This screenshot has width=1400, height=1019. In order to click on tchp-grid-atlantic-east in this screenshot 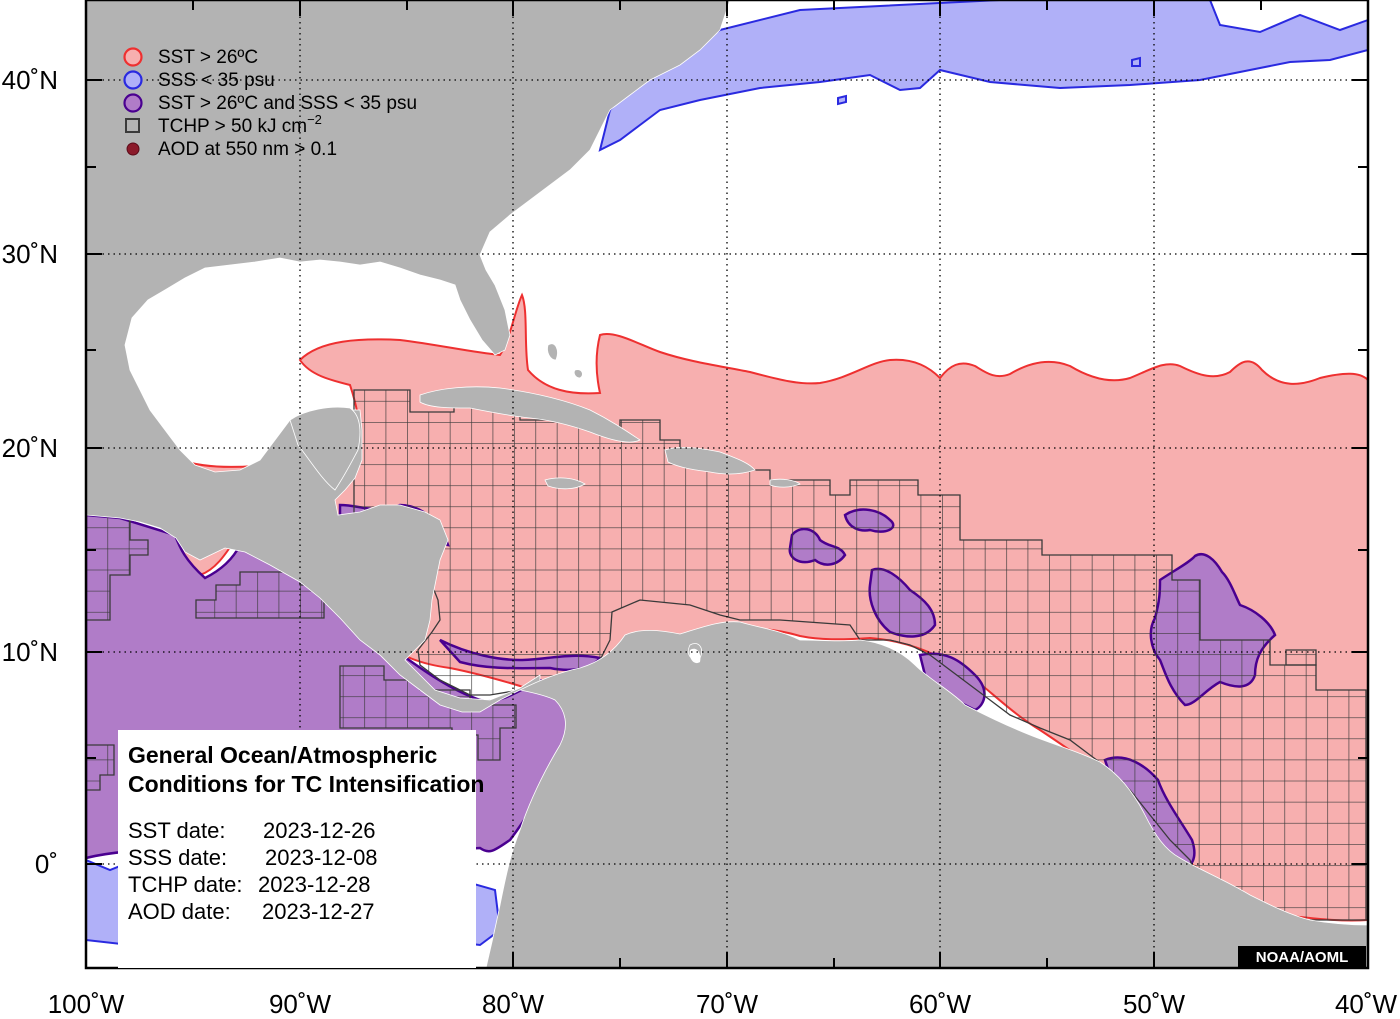, I will do `click(1301, 657)`.